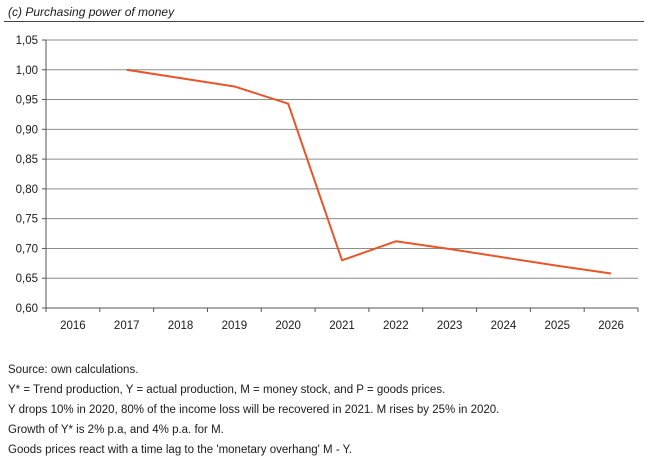 This screenshot has width=650, height=463. What do you see at coordinates (504, 326) in the screenshot?
I see `x-tick-label: 2024` at bounding box center [504, 326].